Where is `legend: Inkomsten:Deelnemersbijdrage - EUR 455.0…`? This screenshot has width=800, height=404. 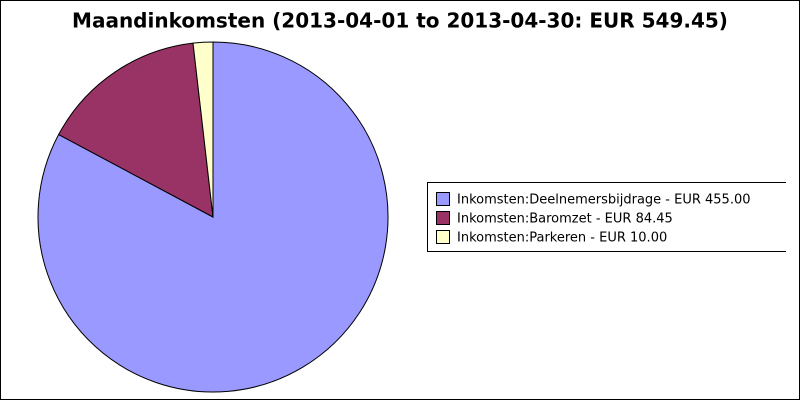 legend: Inkomsten:Deelnemersbijdrage - EUR 455.0… is located at coordinates (606, 217).